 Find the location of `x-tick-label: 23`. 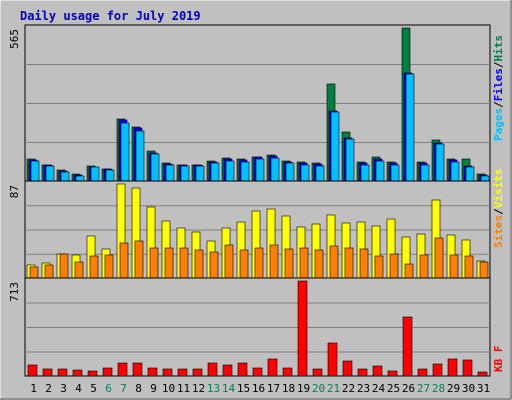

x-tick-label: 23 is located at coordinates (363, 388).